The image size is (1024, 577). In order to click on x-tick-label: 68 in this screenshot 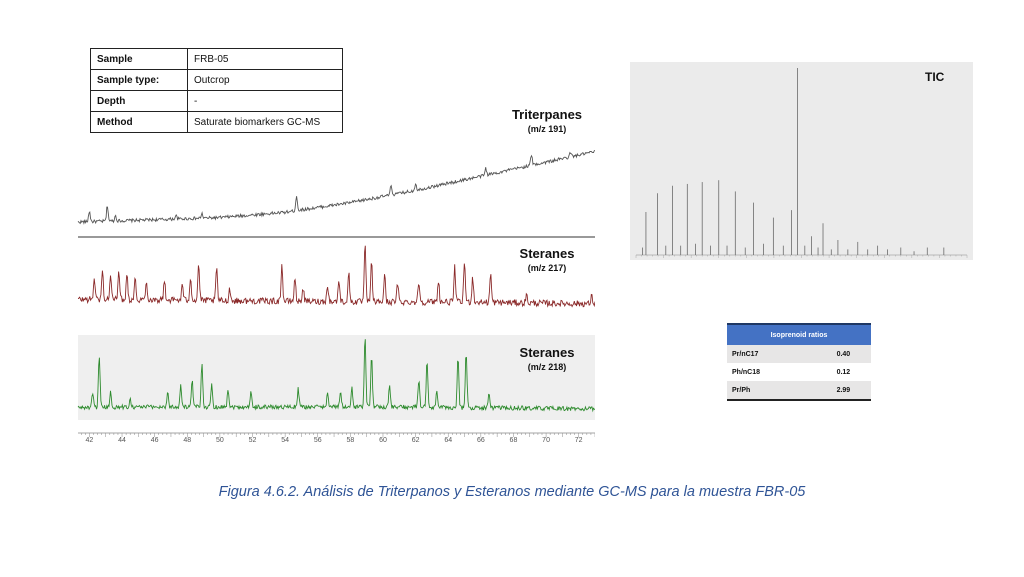, I will do `click(514, 439)`.